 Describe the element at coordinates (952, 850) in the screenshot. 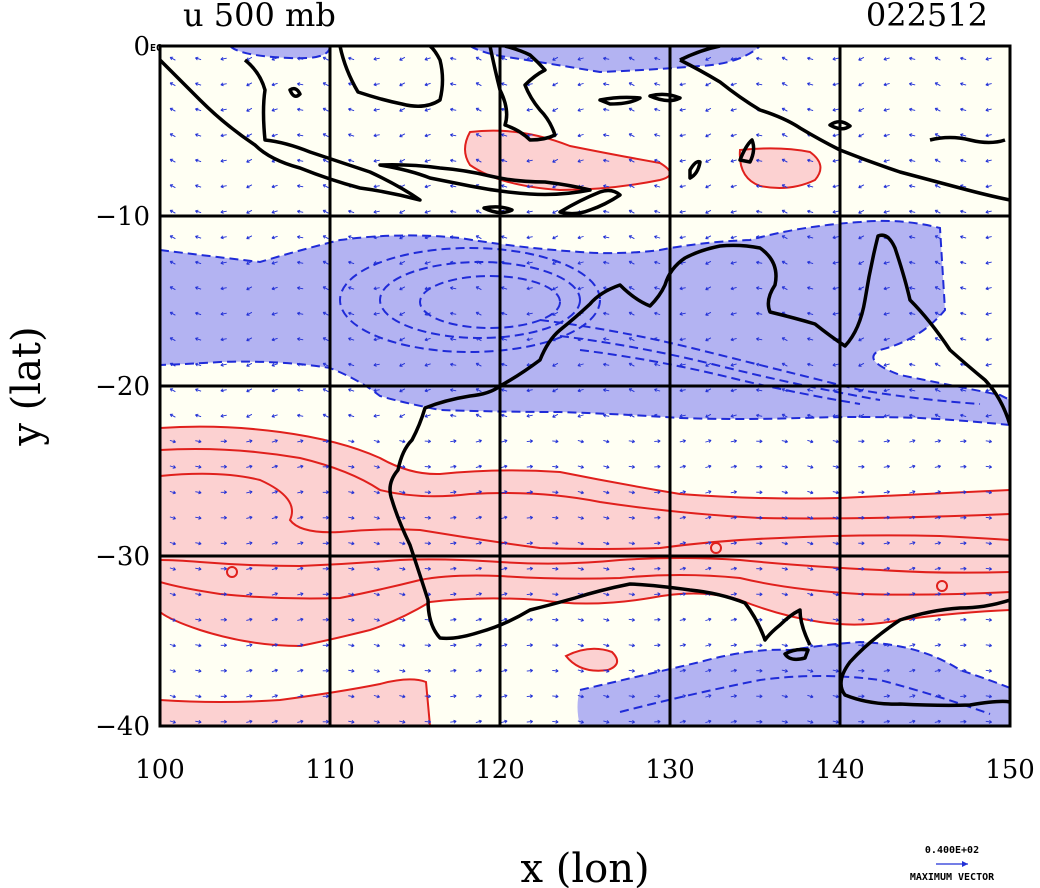

I see `vector-legend-magnitude: 0.400E+02` at that location.